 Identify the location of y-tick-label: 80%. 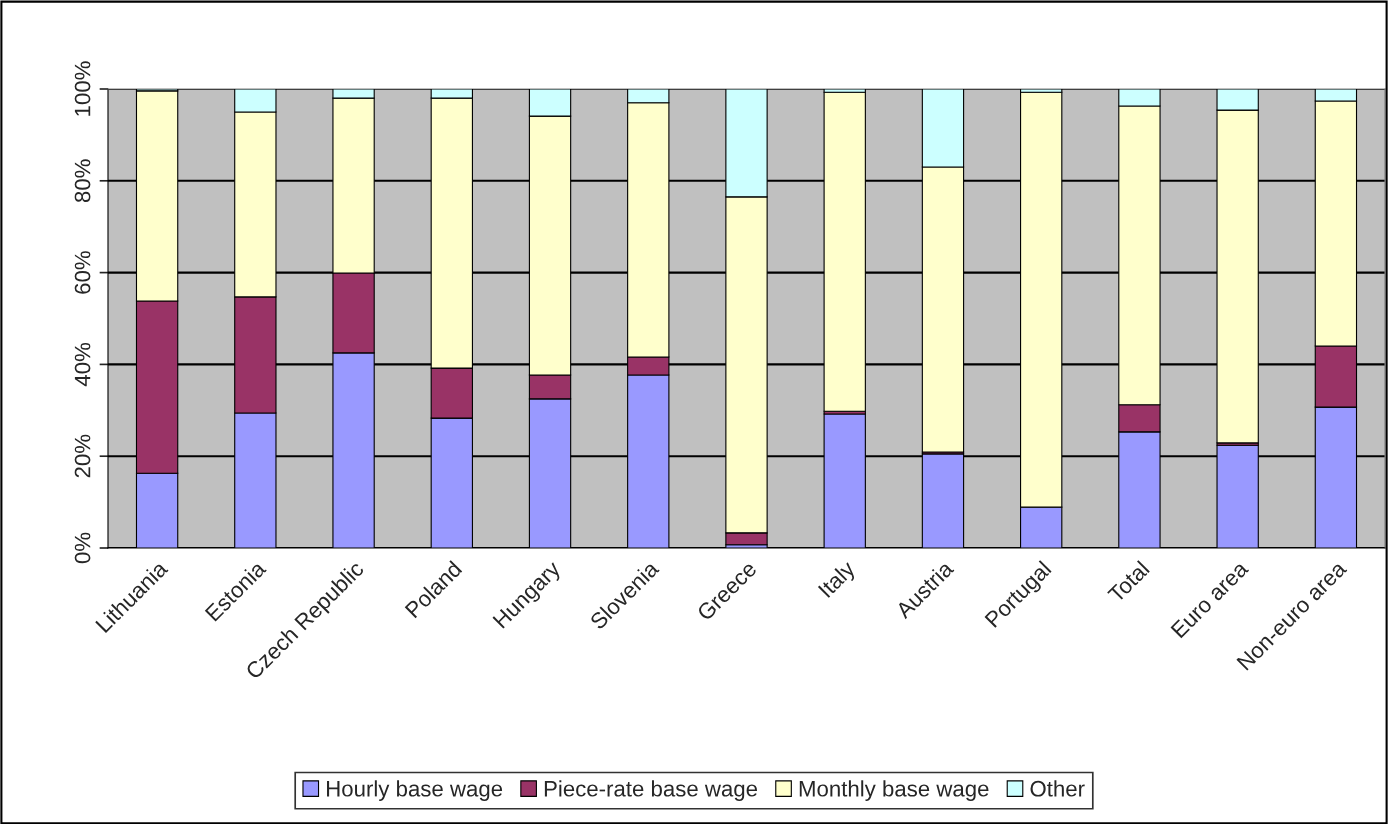
(82, 181).